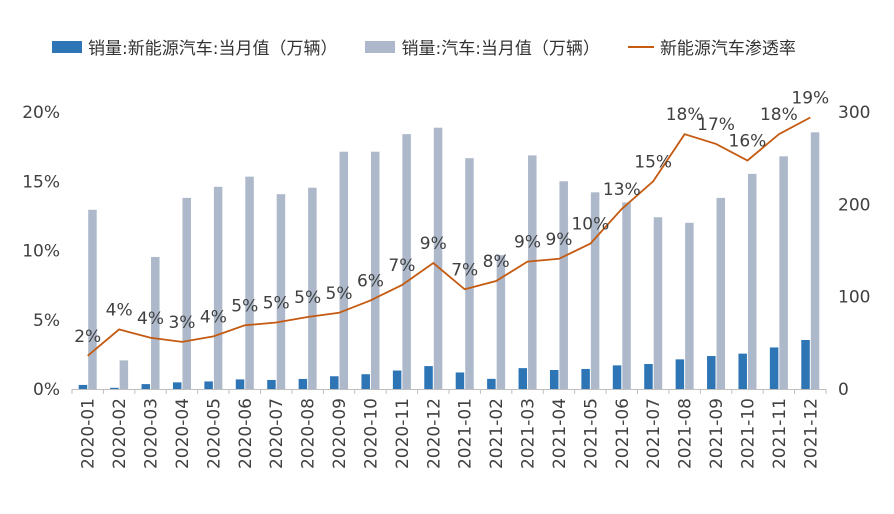 The width and height of the screenshot is (894, 514). What do you see at coordinates (41, 113) in the screenshot?
I see `y-left-tick-label: 20%` at bounding box center [41, 113].